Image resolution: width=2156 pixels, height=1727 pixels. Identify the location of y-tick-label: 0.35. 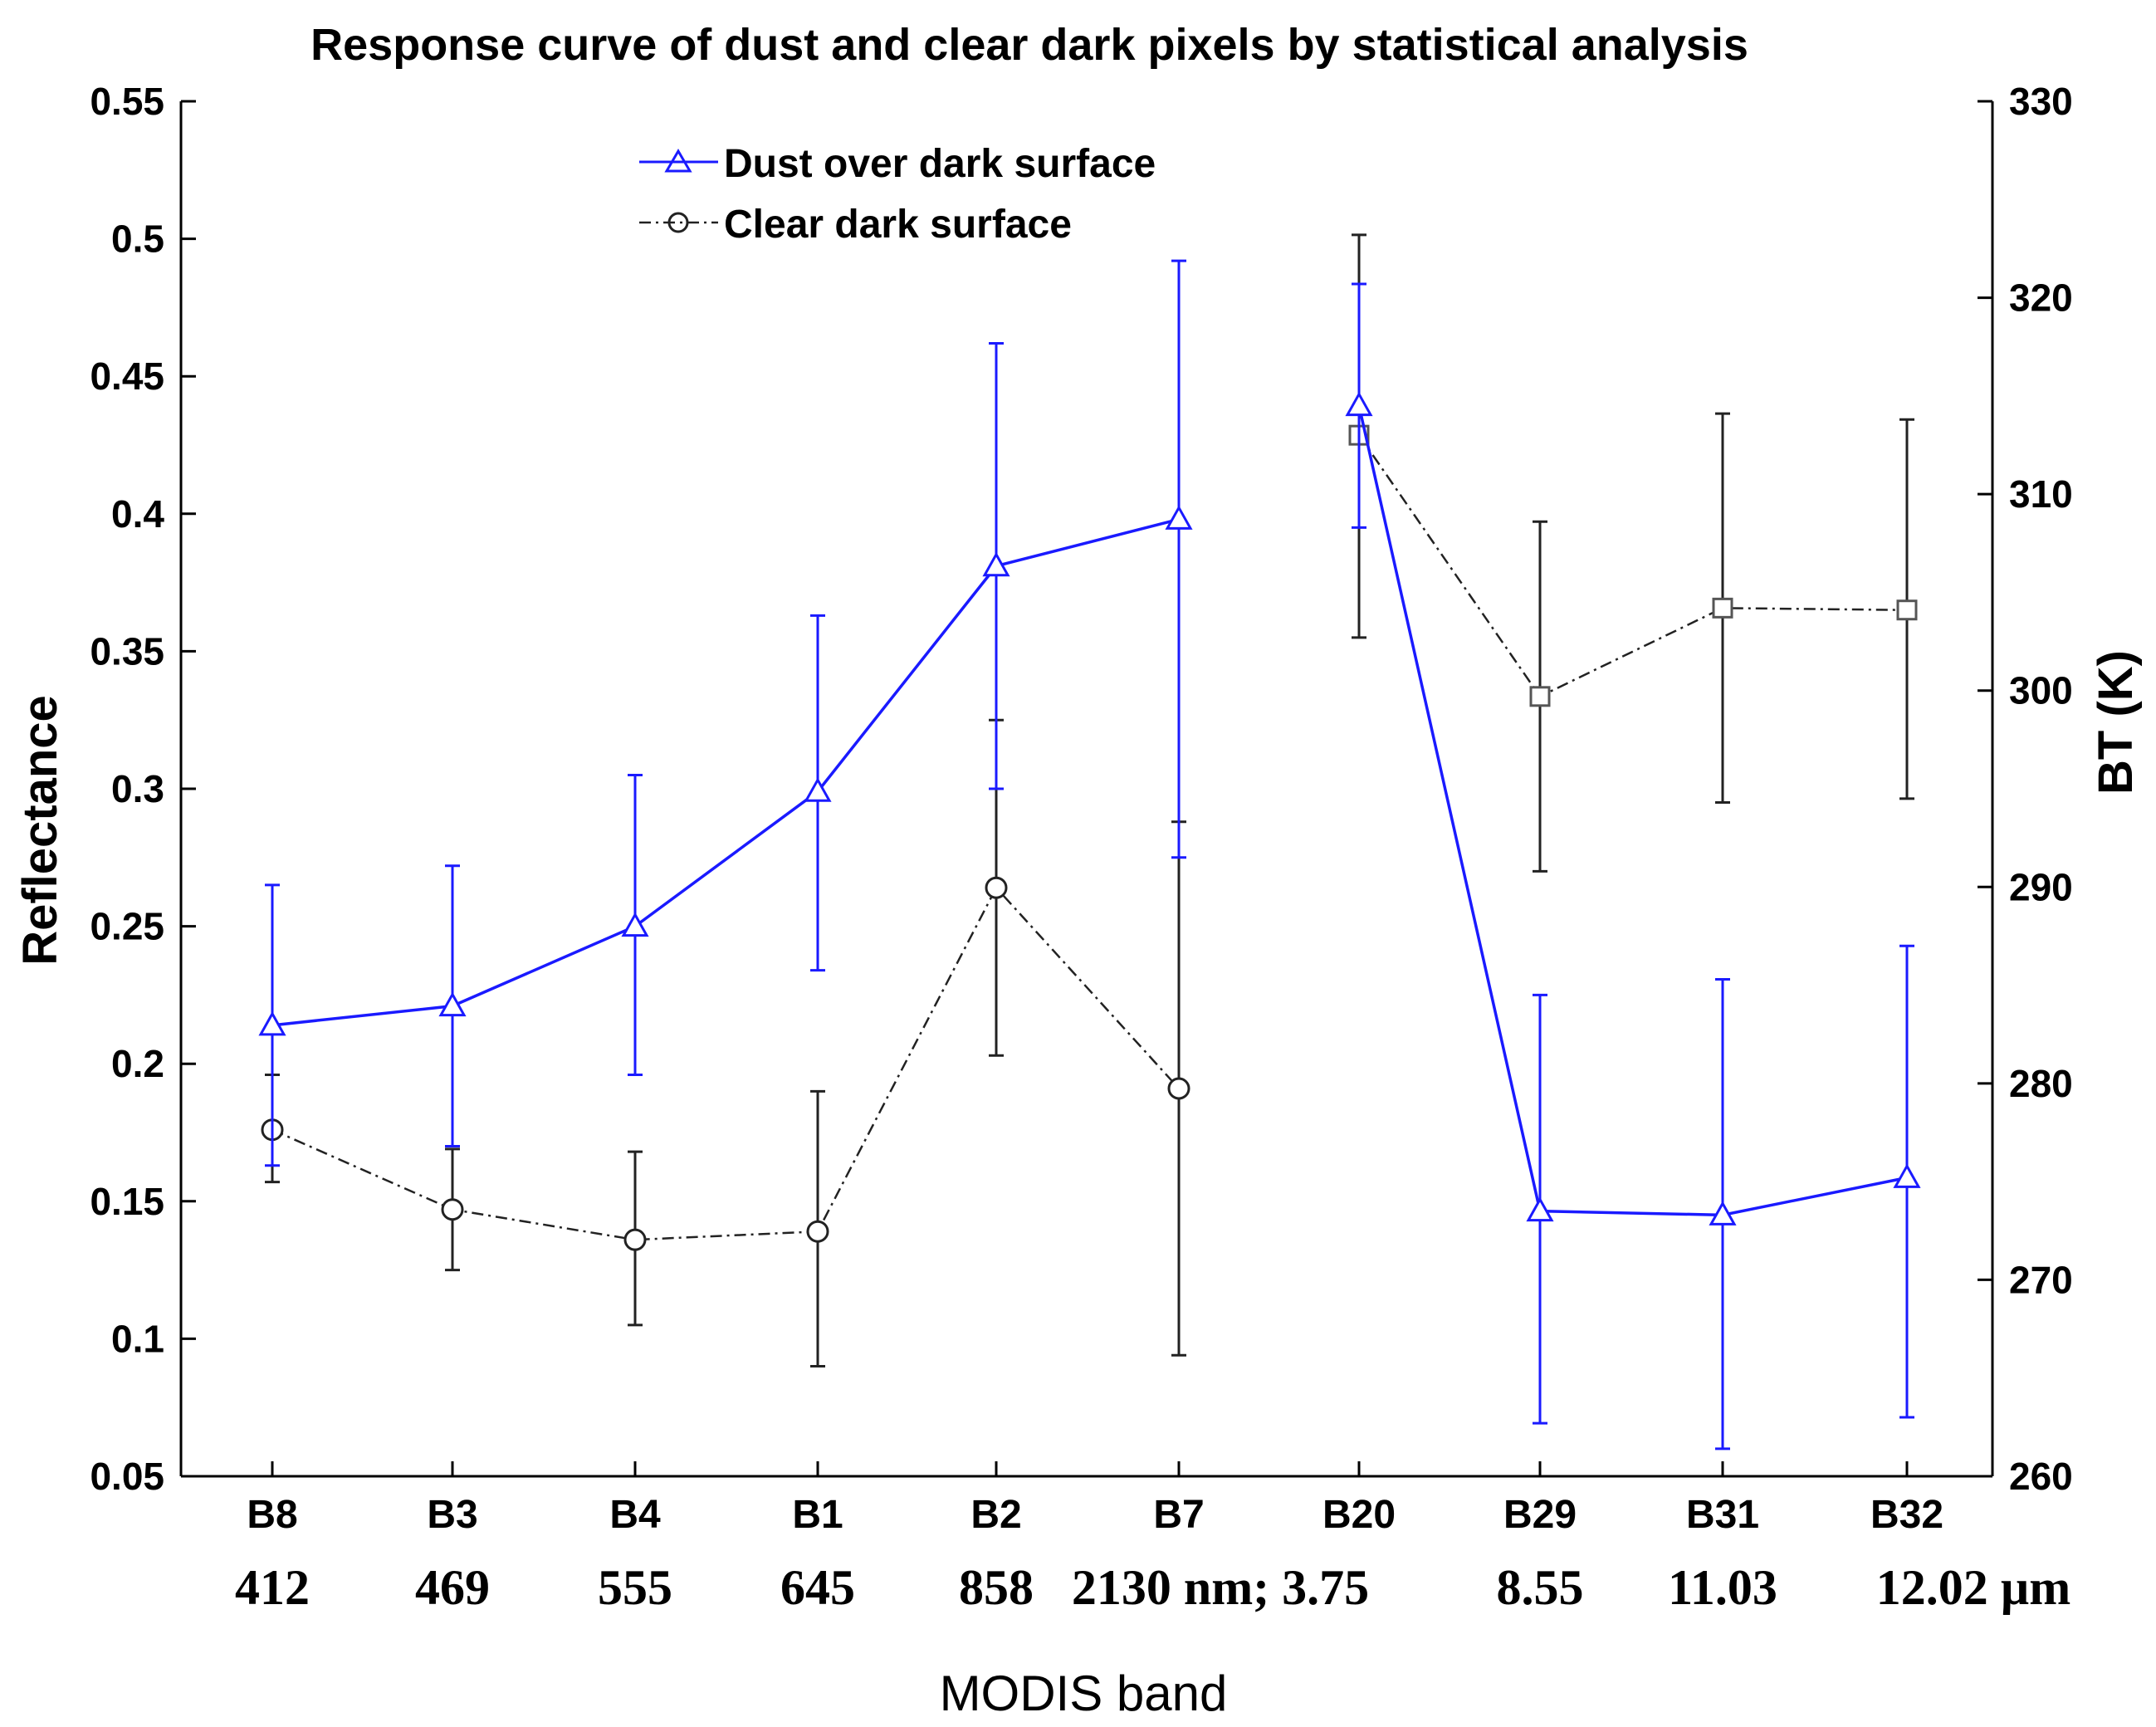
(127, 651).